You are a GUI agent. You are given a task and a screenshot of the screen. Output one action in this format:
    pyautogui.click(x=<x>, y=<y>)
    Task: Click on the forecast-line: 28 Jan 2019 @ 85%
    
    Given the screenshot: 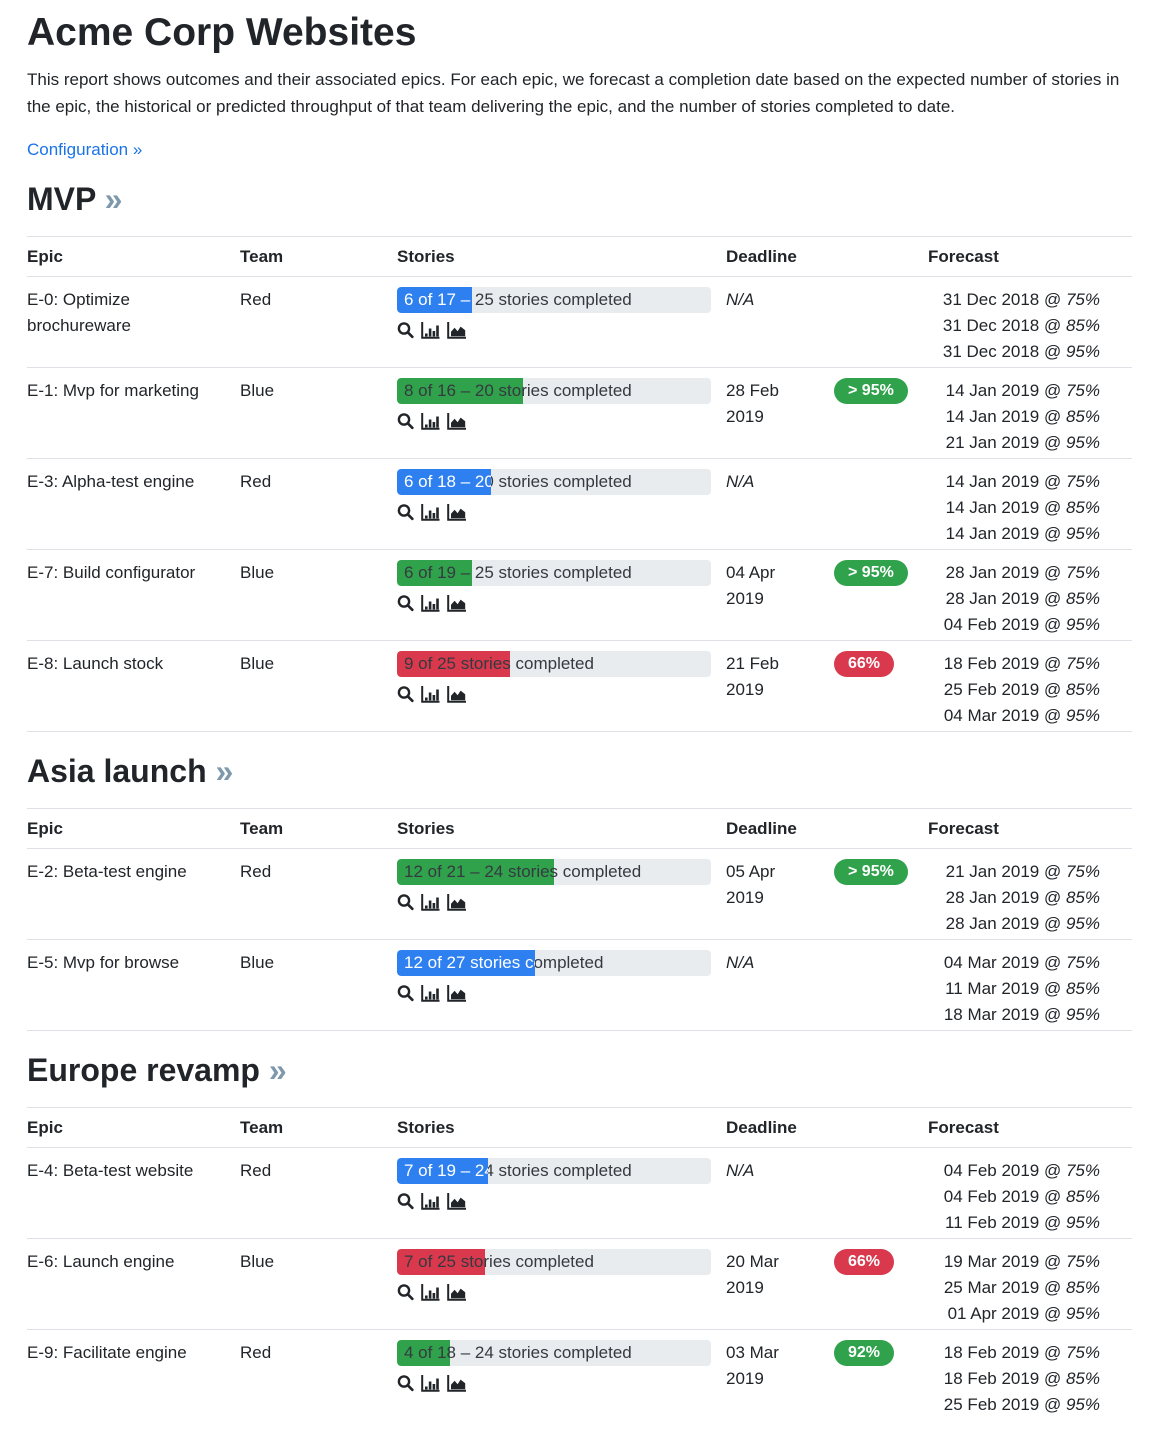 What is the action you would take?
    pyautogui.click(x=1022, y=598)
    